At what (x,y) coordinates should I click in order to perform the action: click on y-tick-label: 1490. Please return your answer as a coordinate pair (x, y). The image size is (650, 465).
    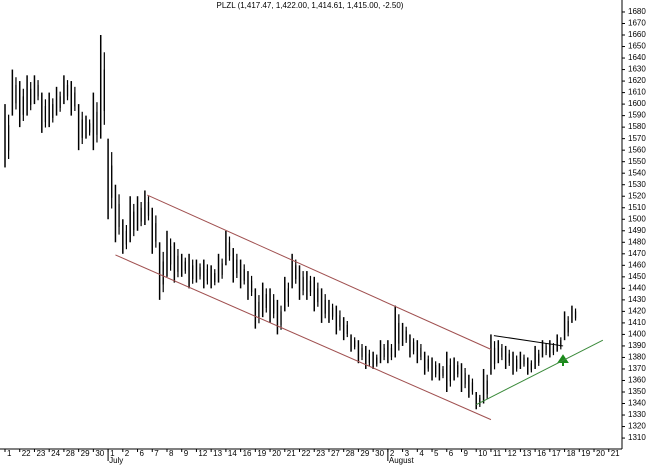
    Looking at the image, I should click on (637, 230).